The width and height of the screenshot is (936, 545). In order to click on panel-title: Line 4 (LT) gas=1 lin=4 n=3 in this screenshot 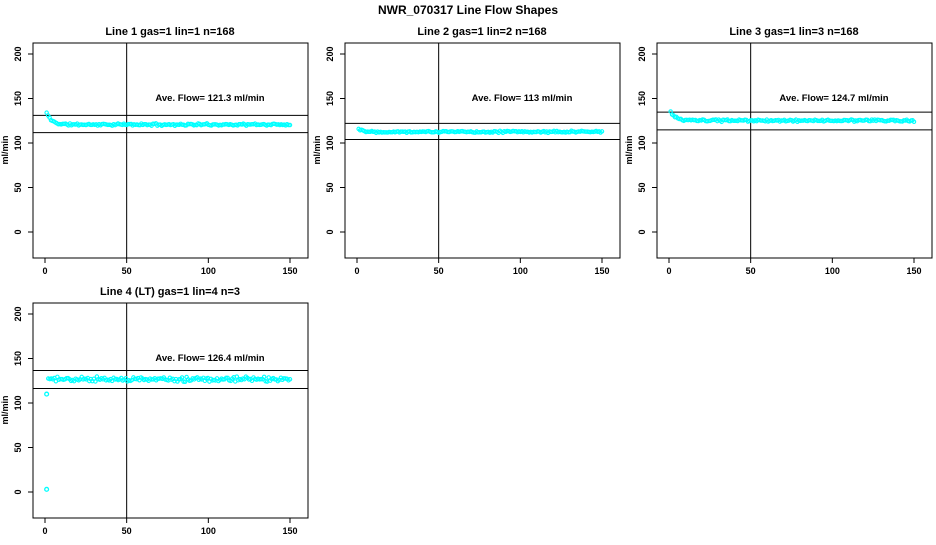, I will do `click(170, 292)`.